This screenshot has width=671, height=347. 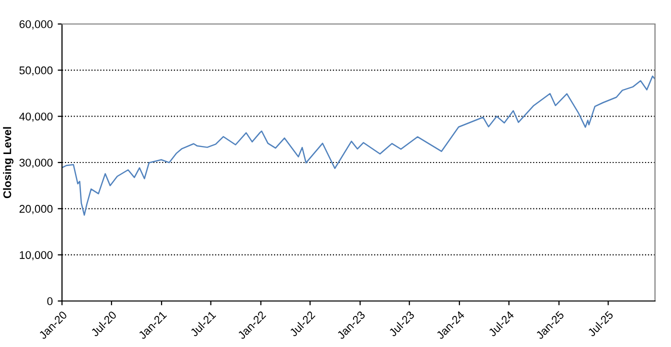 What do you see at coordinates (8, 162) in the screenshot?
I see `y-axis-title: Closing Level` at bounding box center [8, 162].